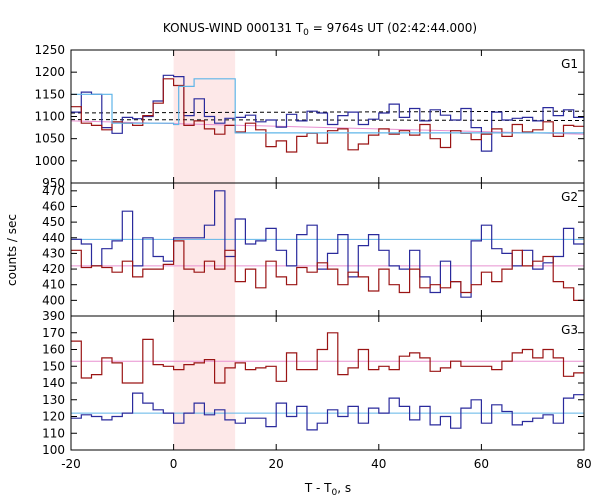 This screenshot has height=500, width=600. What do you see at coordinates (53, 253) in the screenshot?
I see `y-tick-label: 430` at bounding box center [53, 253].